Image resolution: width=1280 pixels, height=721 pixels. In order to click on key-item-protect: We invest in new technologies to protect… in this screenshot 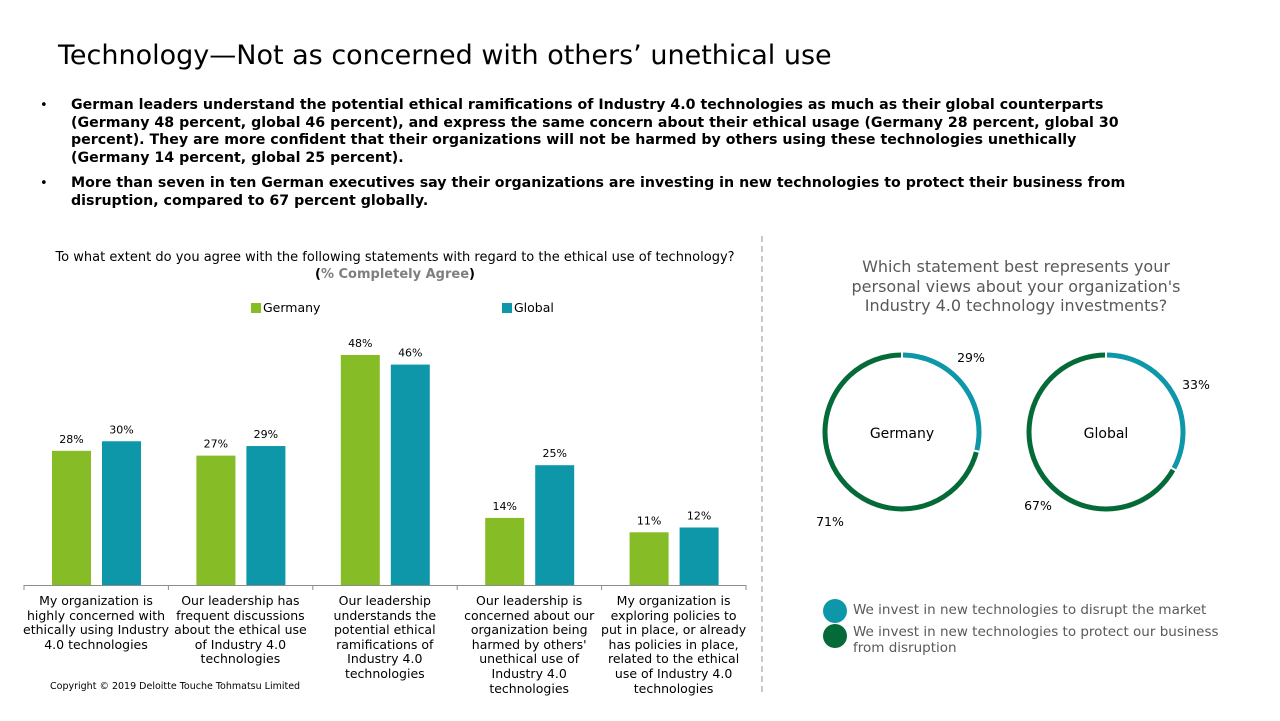, I will do `click(1028, 640)`.